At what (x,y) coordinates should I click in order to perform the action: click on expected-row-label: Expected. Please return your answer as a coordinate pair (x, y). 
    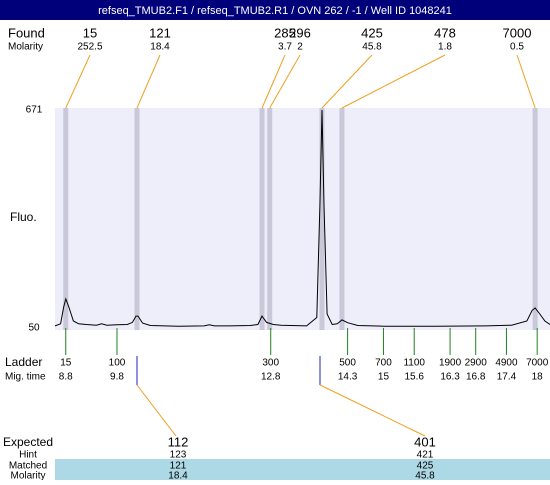
    Looking at the image, I should click on (28, 442).